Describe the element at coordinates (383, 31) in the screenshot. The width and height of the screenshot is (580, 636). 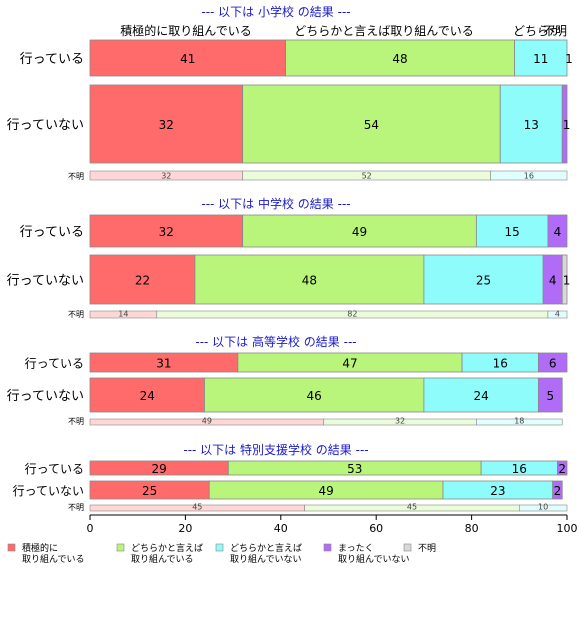
I see `header-label: どちらかと言えば取り組んでいる` at that location.